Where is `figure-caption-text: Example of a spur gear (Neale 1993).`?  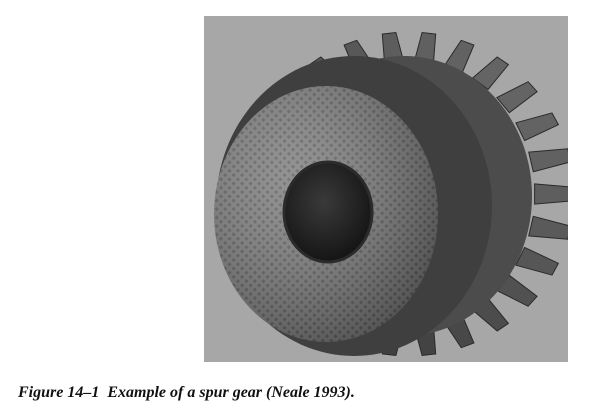
figure-caption-text: Example of a spur gear (Neale 1993). is located at coordinates (231, 392).